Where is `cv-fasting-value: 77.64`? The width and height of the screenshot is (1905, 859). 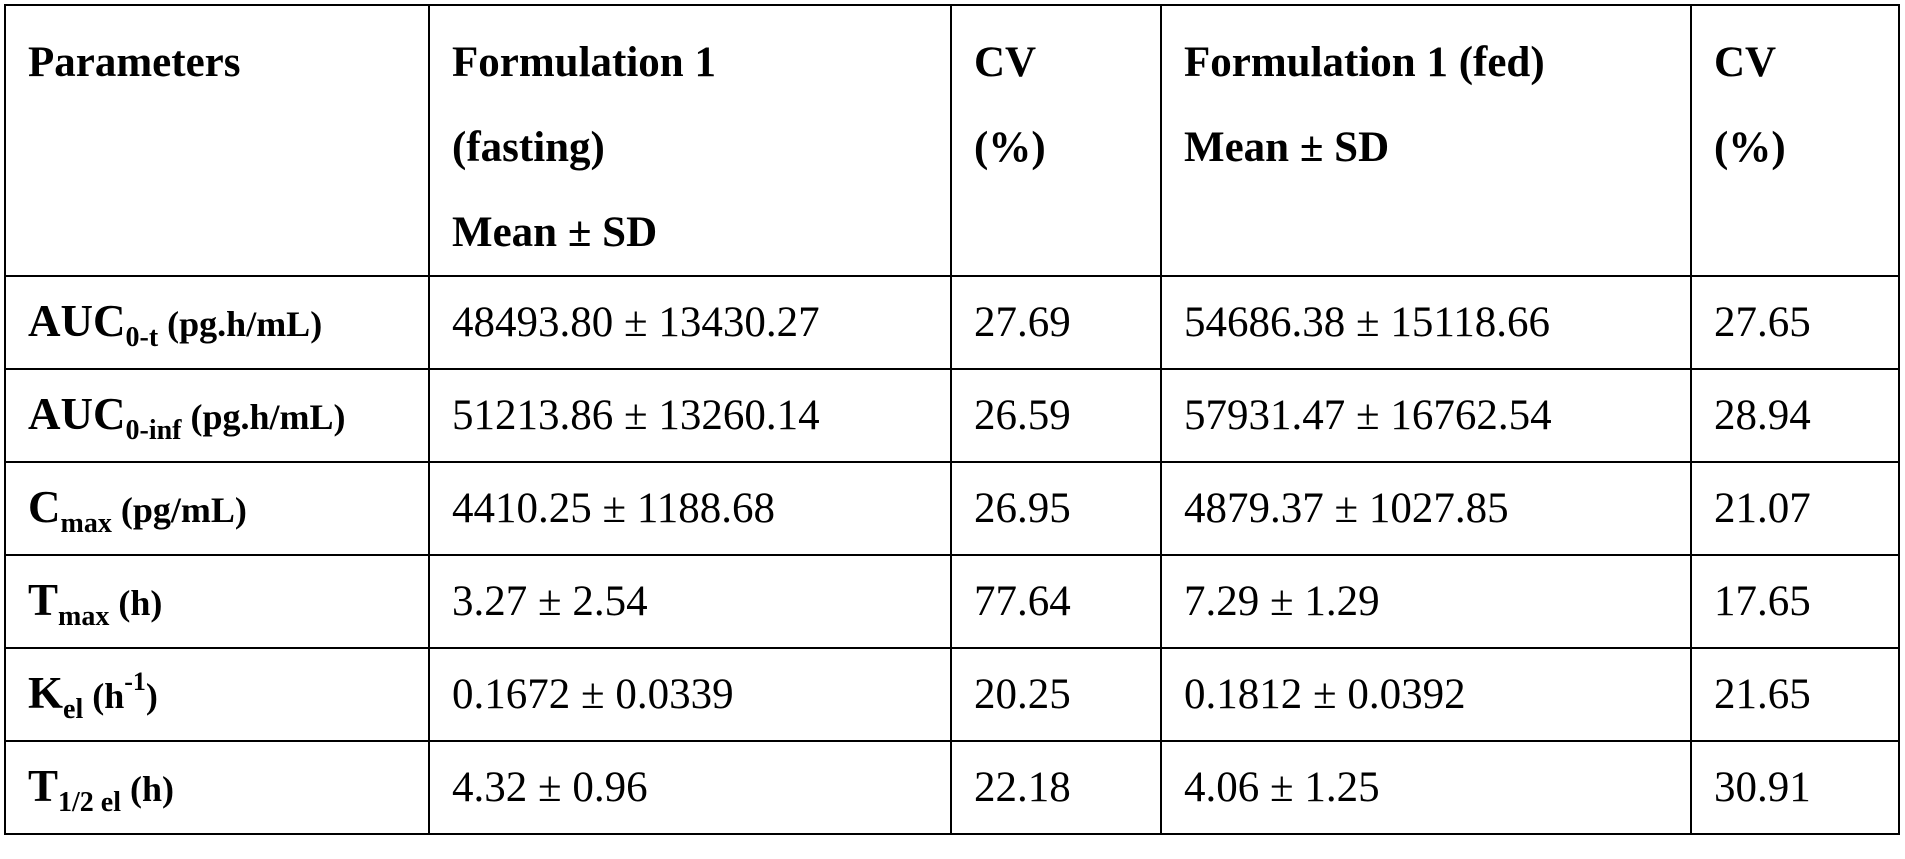 cv-fasting-value: 77.64 is located at coordinates (1056, 601).